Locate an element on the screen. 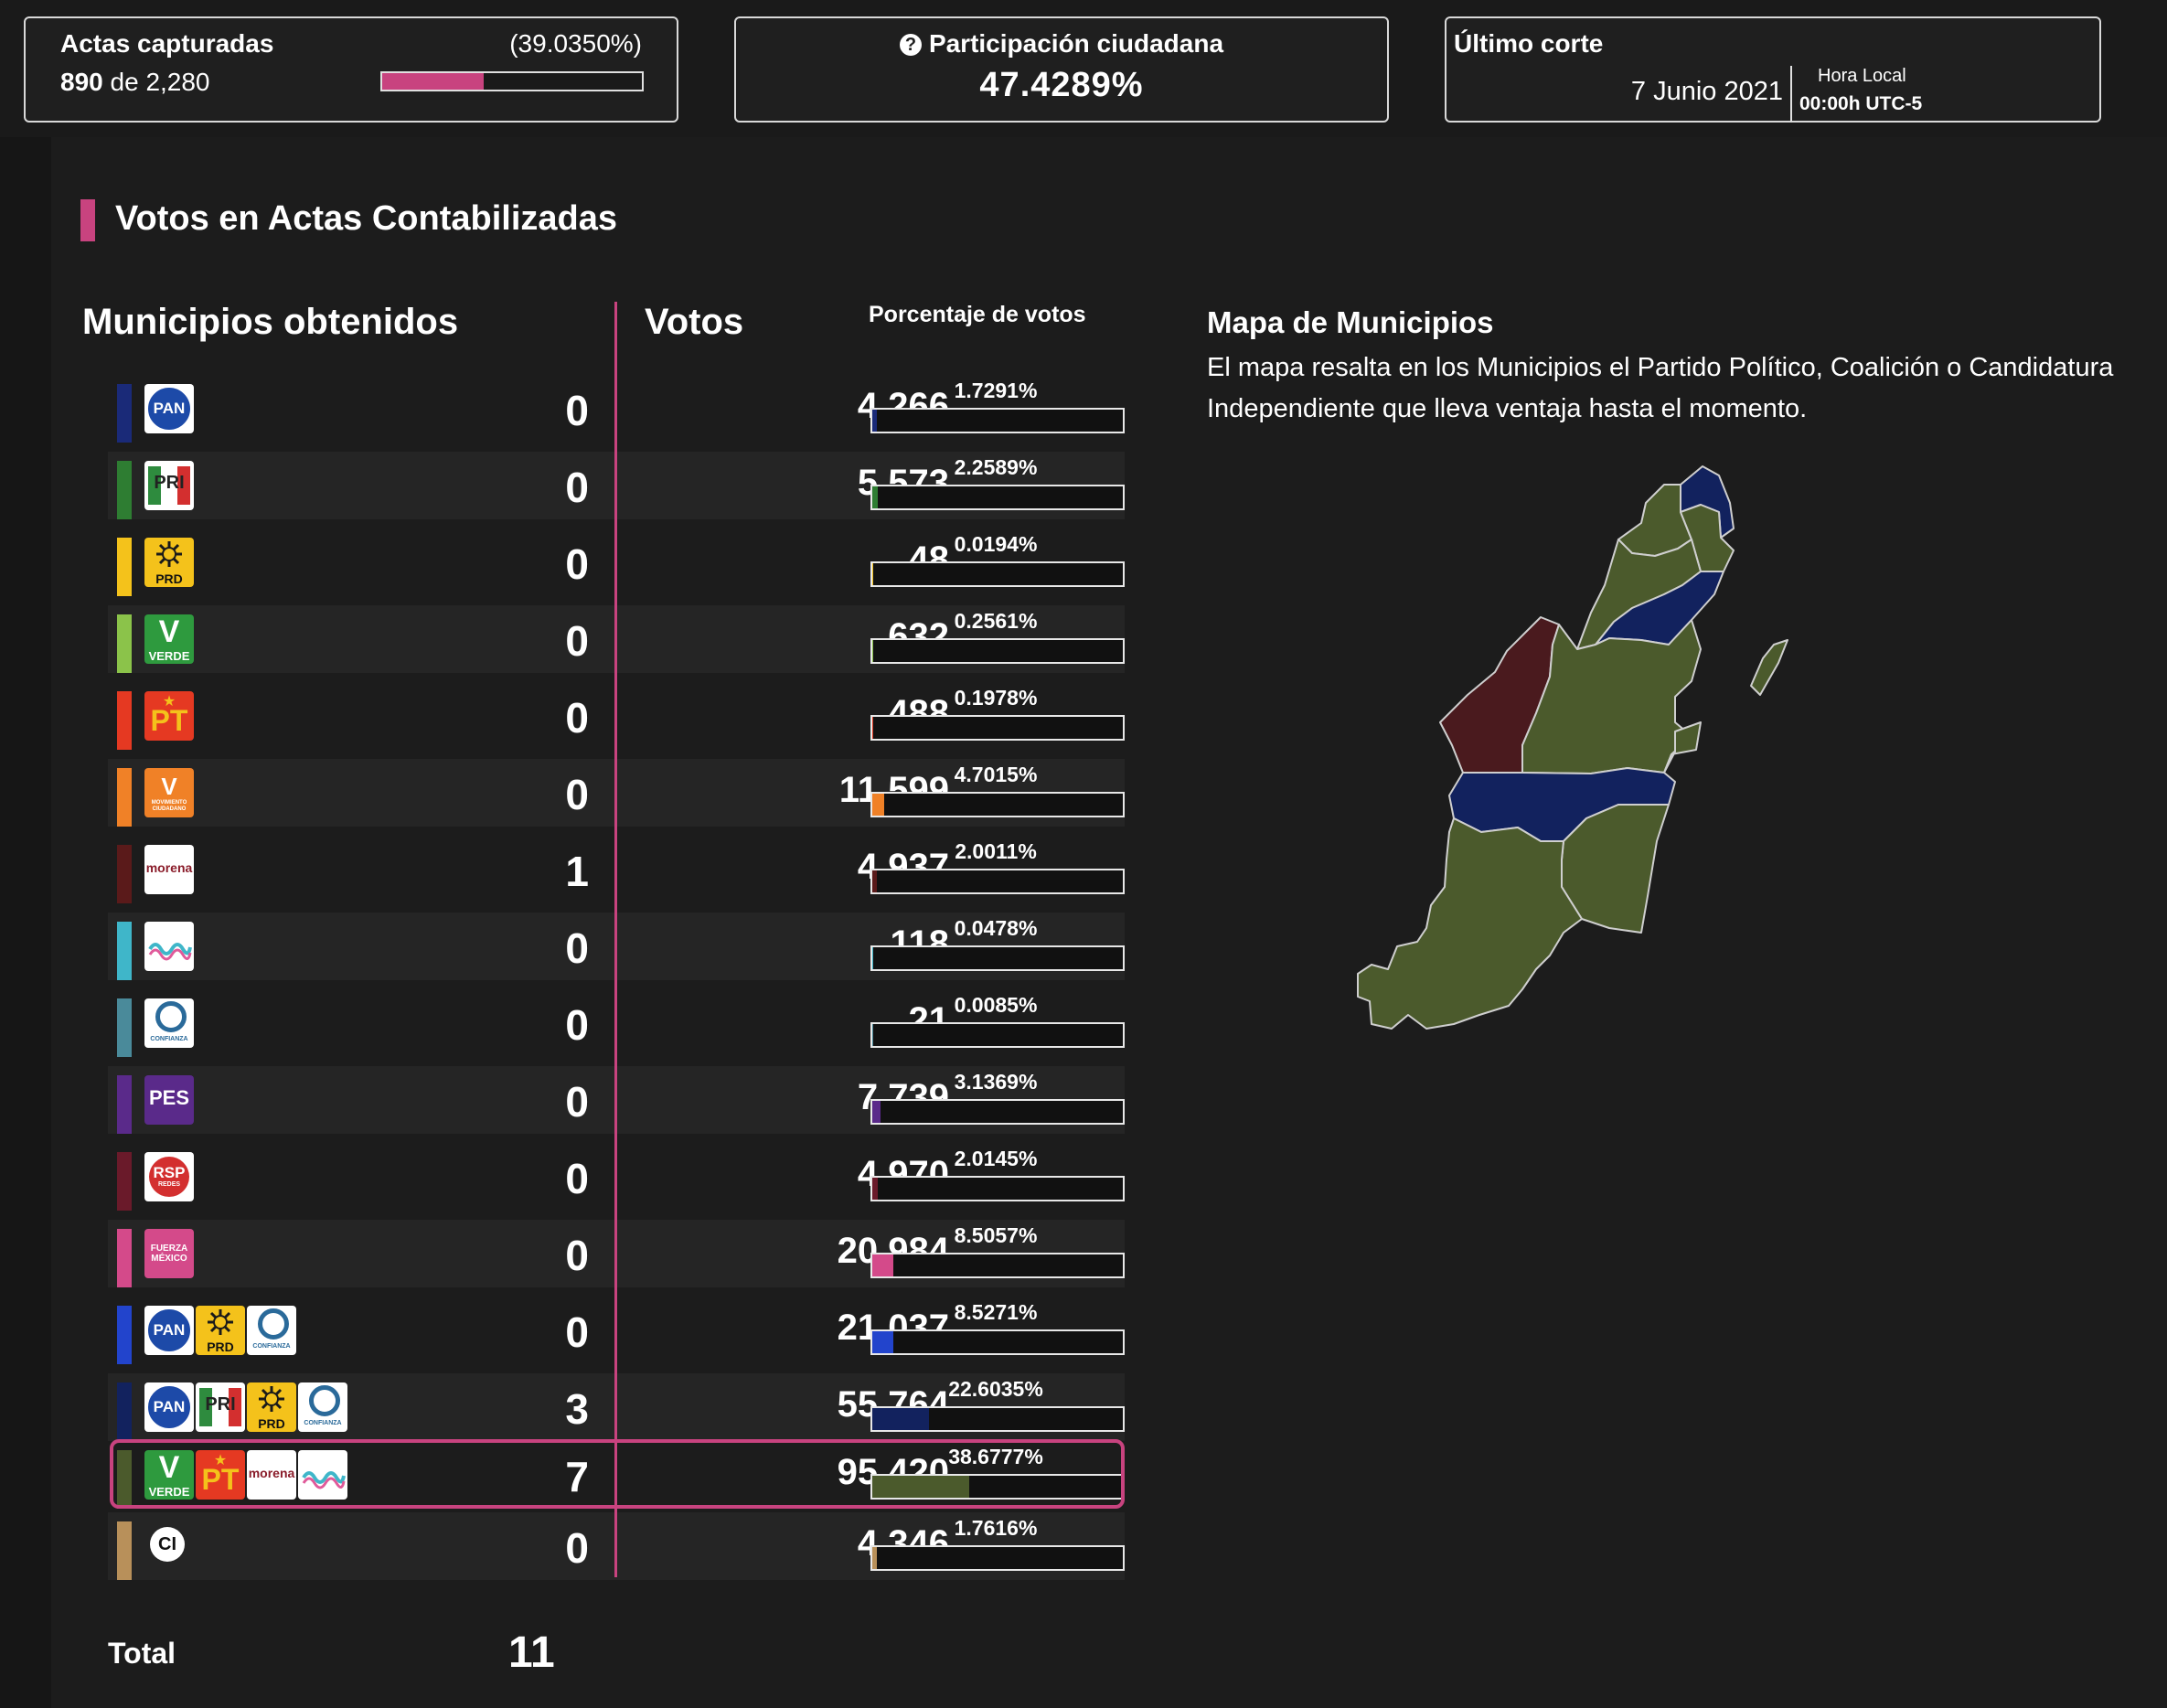 The height and width of the screenshot is (1708, 2167). morena-logo-text: morena is located at coordinates (271, 1473).